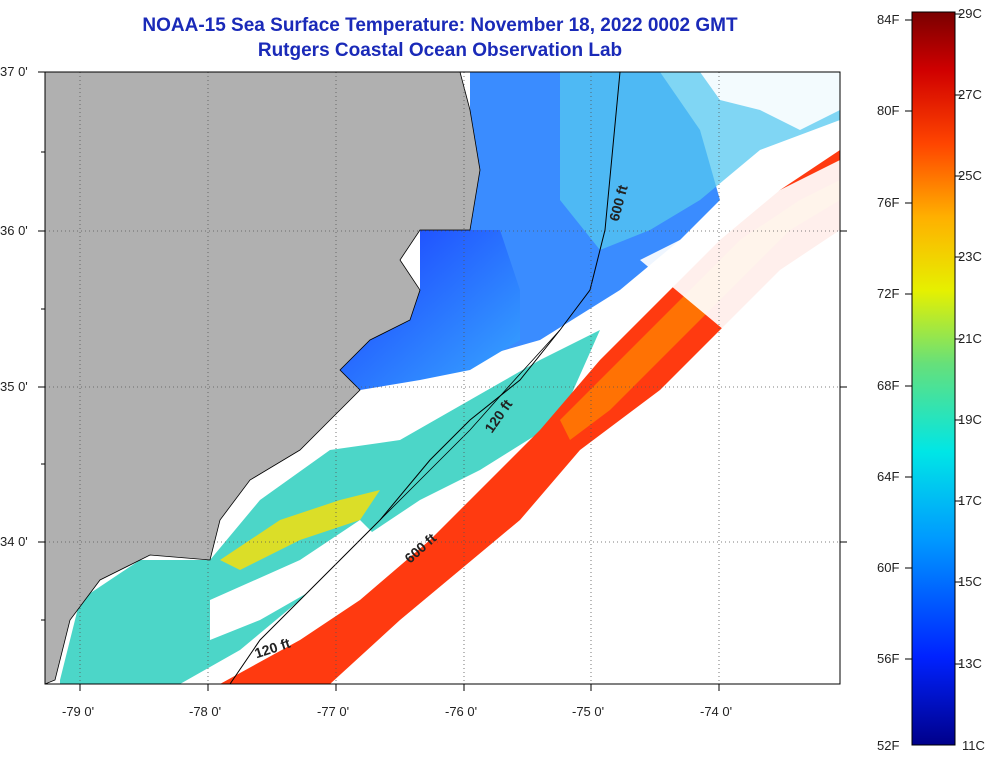 This screenshot has height=761, width=992. What do you see at coordinates (205, 711) in the screenshot?
I see `lon-label: -78 0'` at bounding box center [205, 711].